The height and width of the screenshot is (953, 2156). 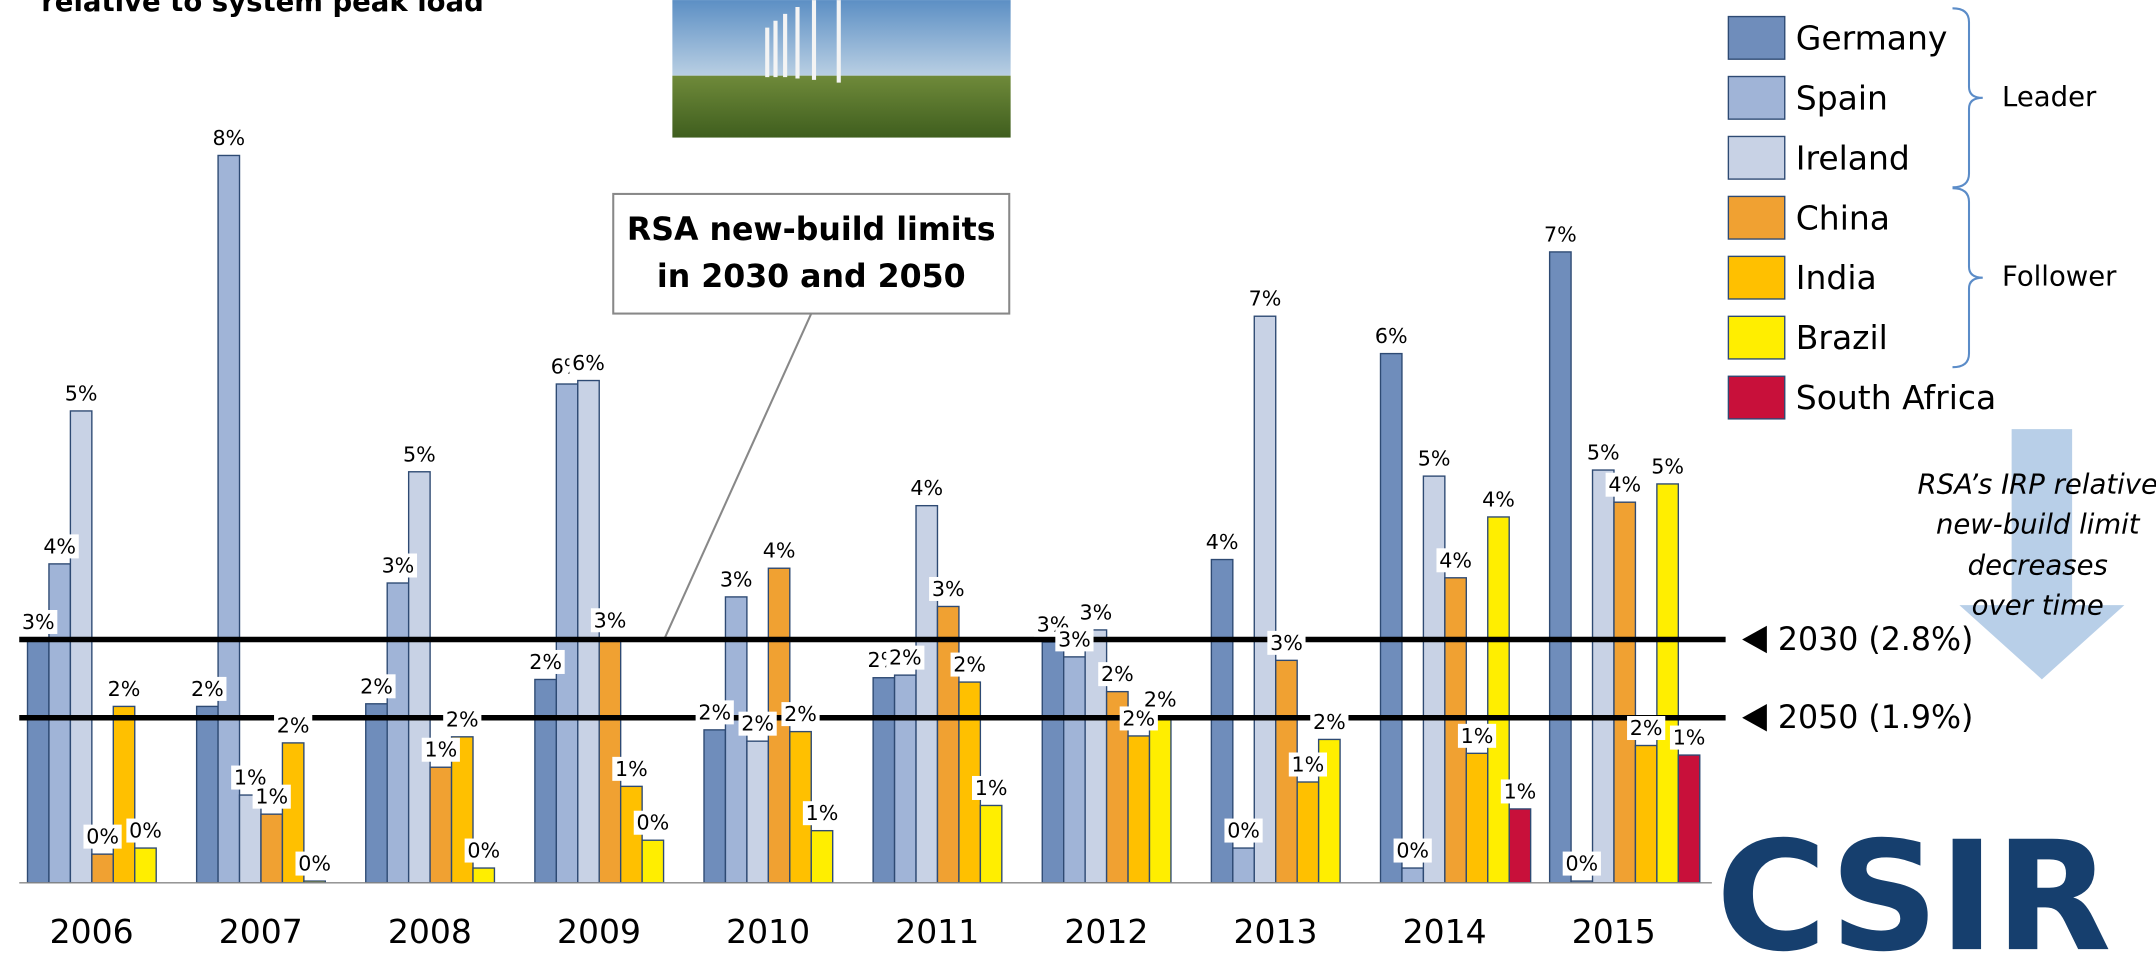 I want to click on arrow-note: over time, so click(x=2038, y=605).